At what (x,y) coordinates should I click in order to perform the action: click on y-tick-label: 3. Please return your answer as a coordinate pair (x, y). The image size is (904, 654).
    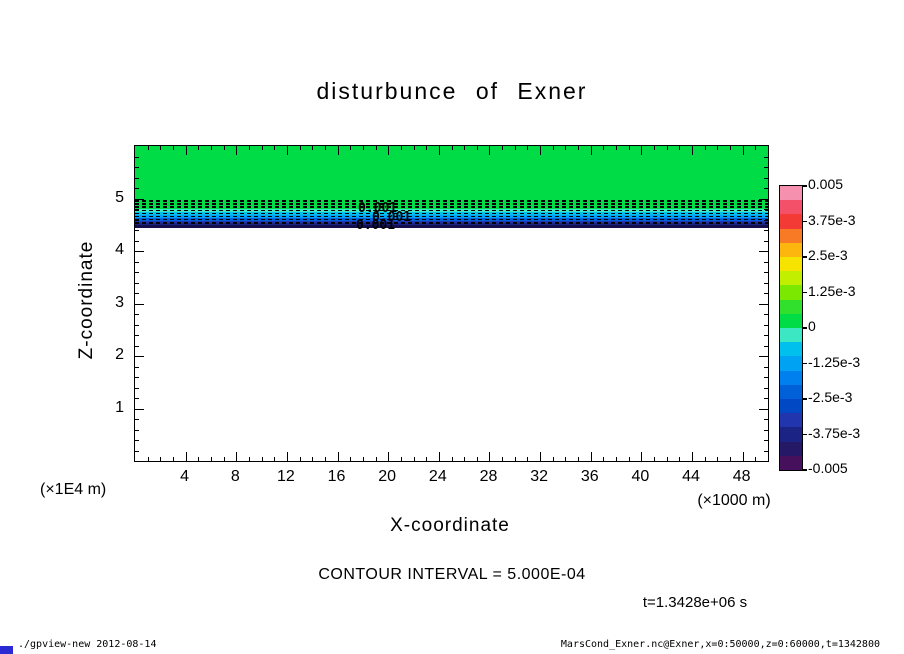
    Looking at the image, I should click on (119, 302).